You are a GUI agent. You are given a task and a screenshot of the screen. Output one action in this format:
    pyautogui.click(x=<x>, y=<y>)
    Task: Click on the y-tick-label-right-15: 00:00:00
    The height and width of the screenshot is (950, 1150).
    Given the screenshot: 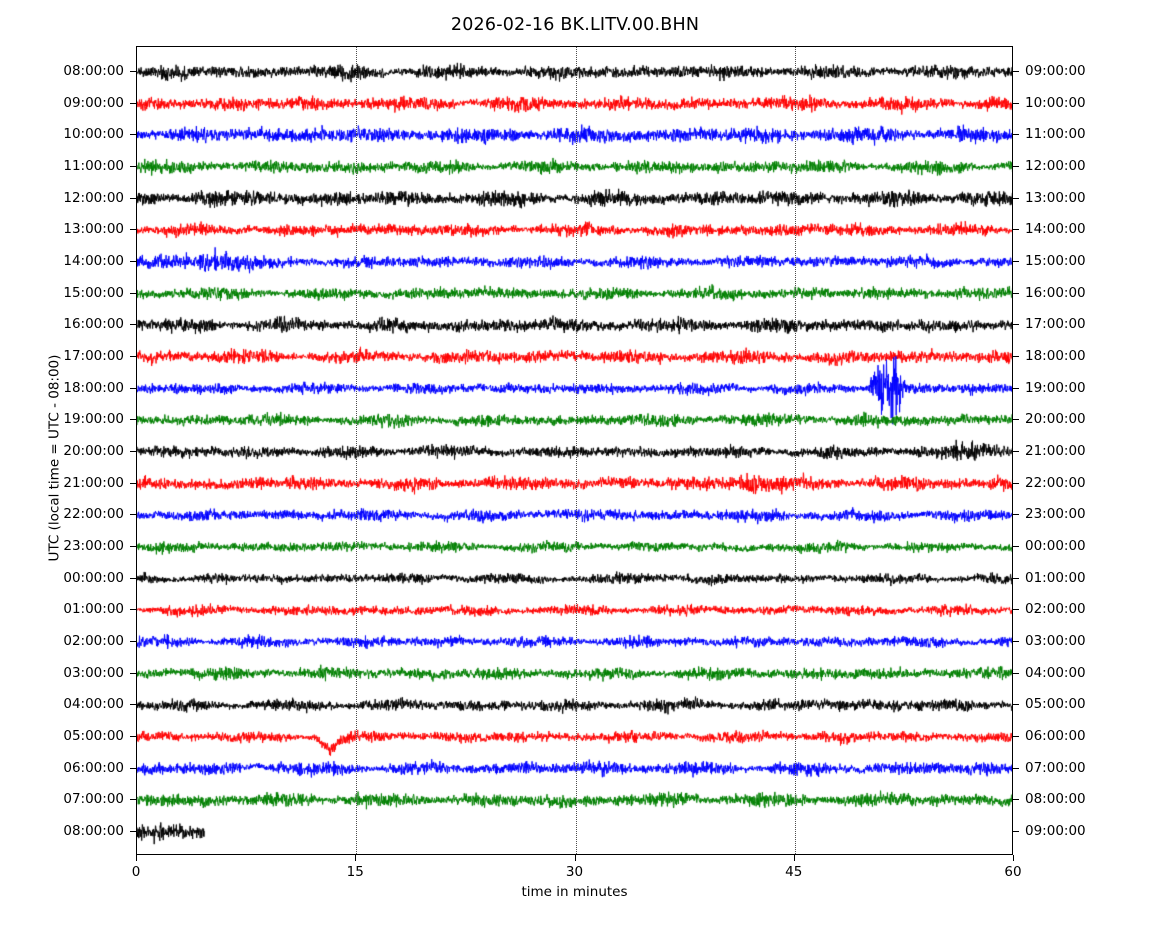 What is the action you would take?
    pyautogui.click(x=1055, y=545)
    